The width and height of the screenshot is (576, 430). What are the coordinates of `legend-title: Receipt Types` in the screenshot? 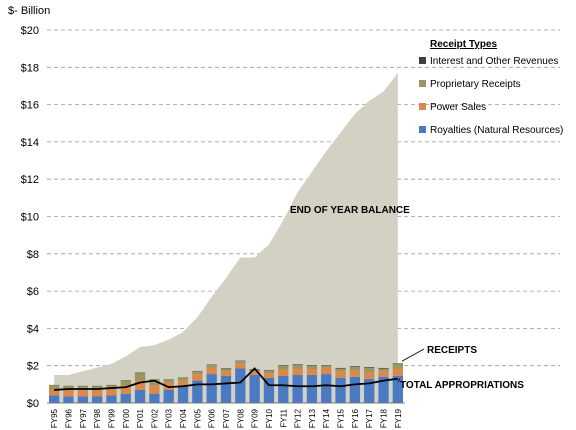 It's located at (463, 44).